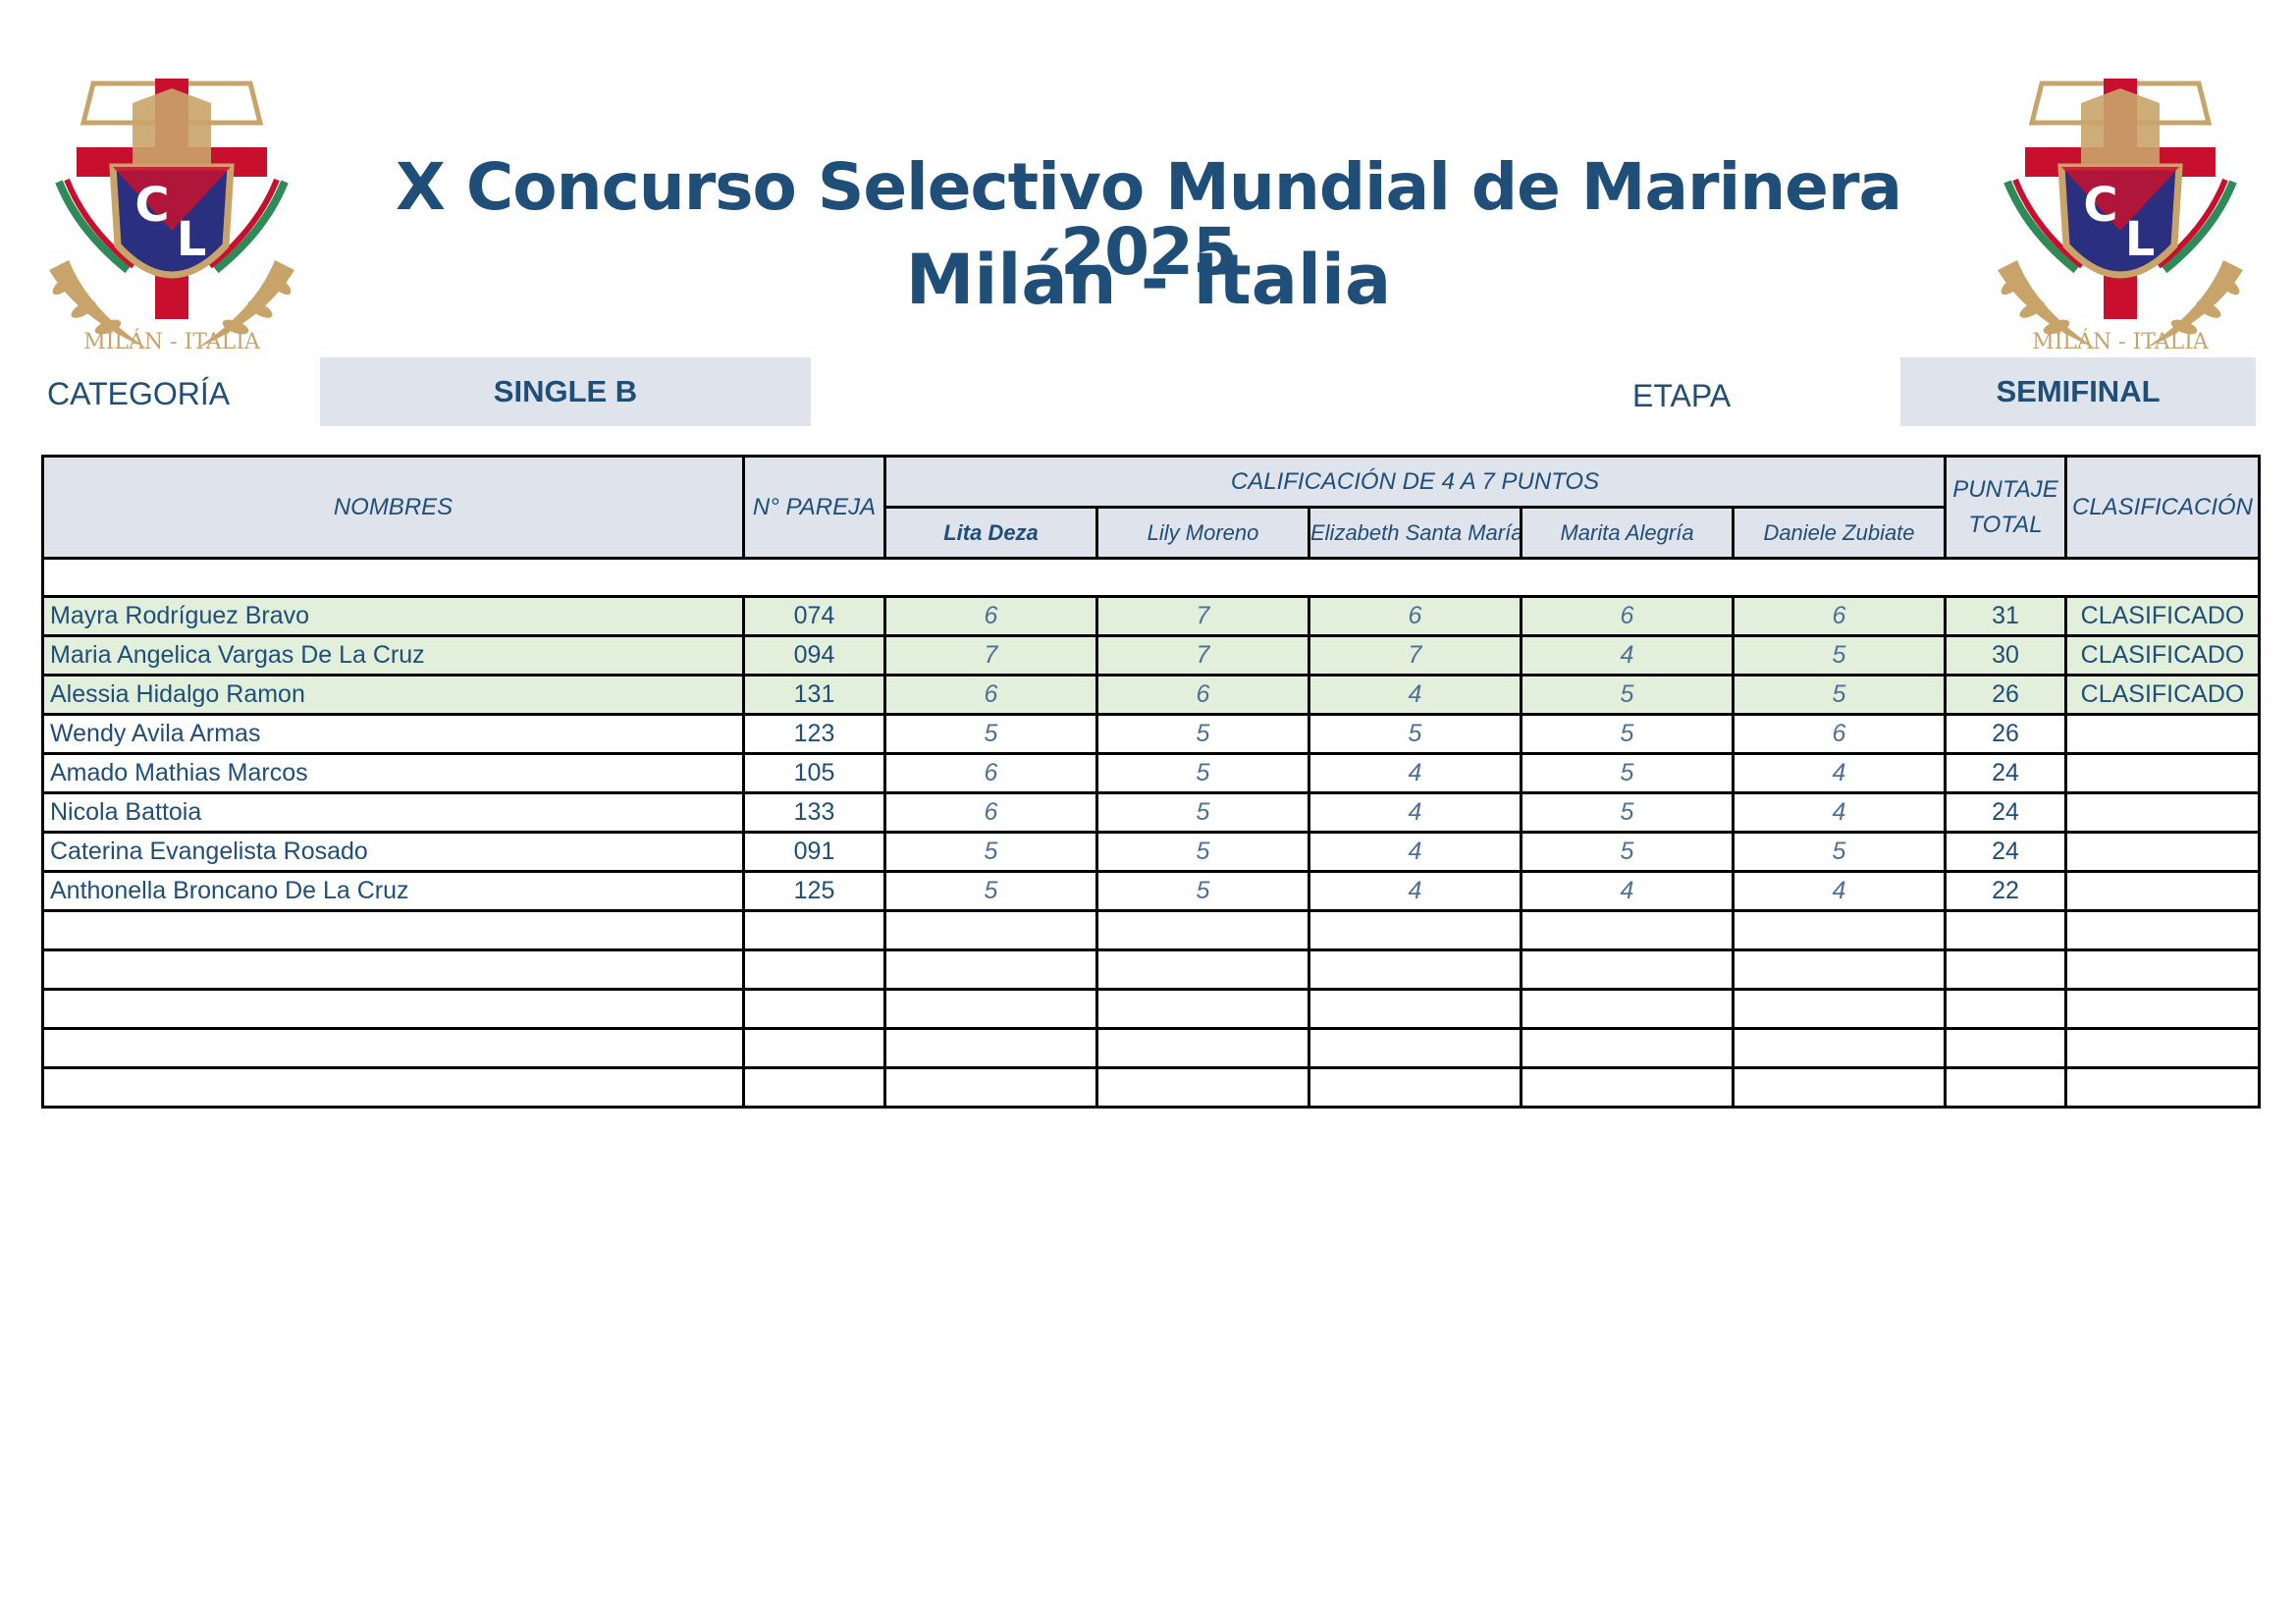  Describe the element at coordinates (393, 930) in the screenshot. I see `contestant-name` at that location.